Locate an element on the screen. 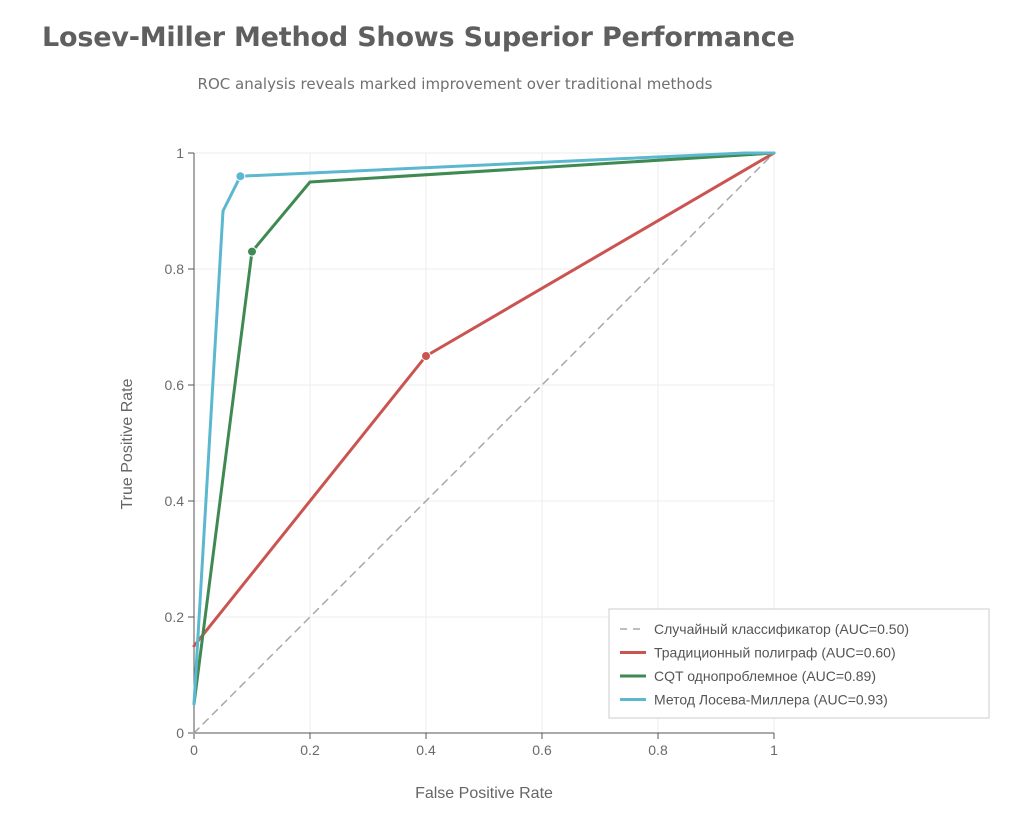 The height and width of the screenshot is (831, 1024). legend-entry-3: Метод Лосева-Миллера (AUC=0.93) is located at coordinates (771, 700).